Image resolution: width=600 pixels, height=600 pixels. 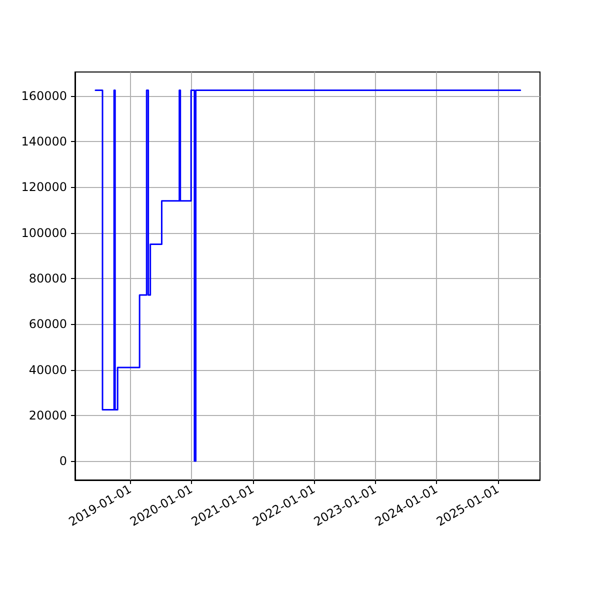 I want to click on y-tick-label: 20000, so click(x=47, y=415).